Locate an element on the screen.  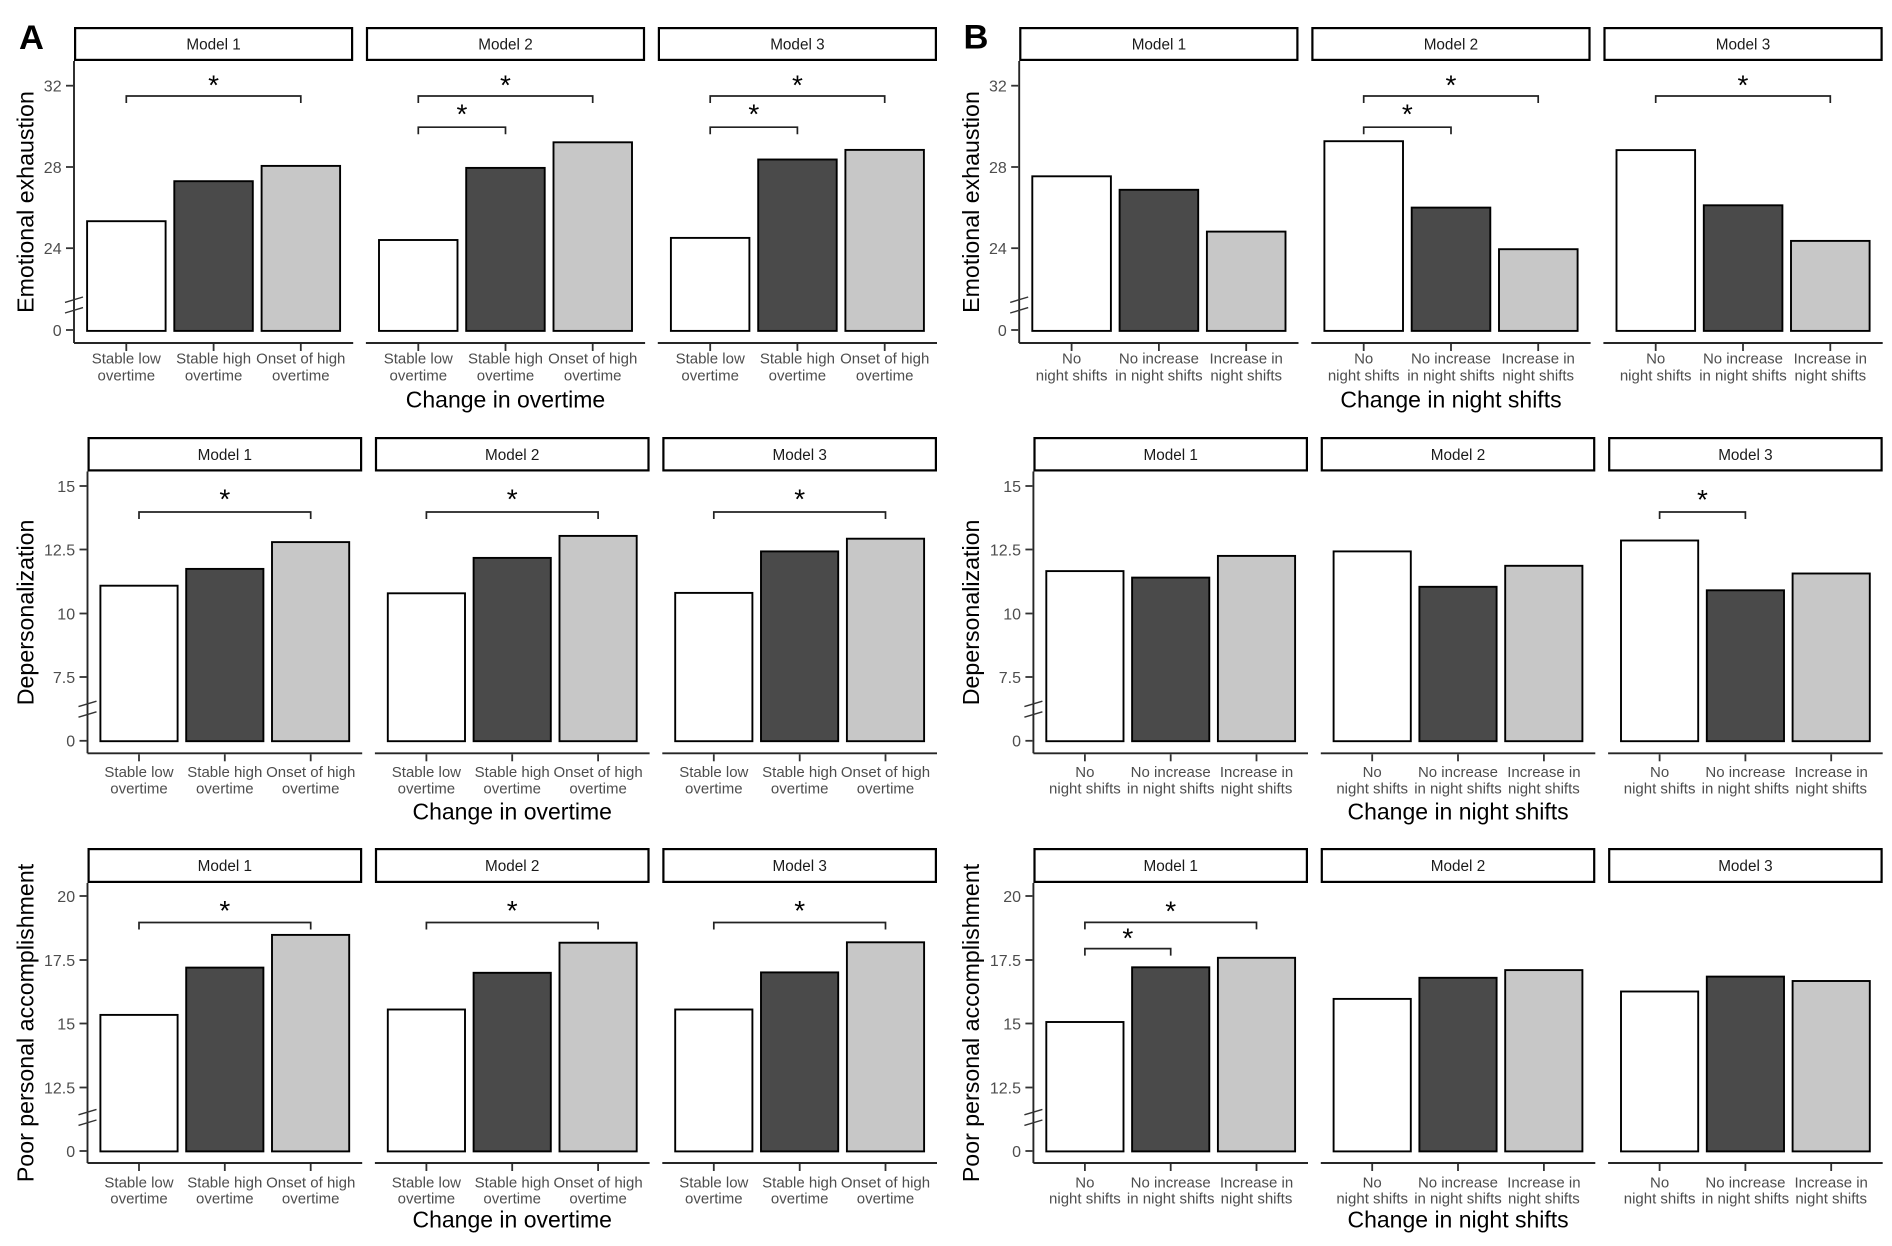
svg-text: B is located at coordinates (976, 38).